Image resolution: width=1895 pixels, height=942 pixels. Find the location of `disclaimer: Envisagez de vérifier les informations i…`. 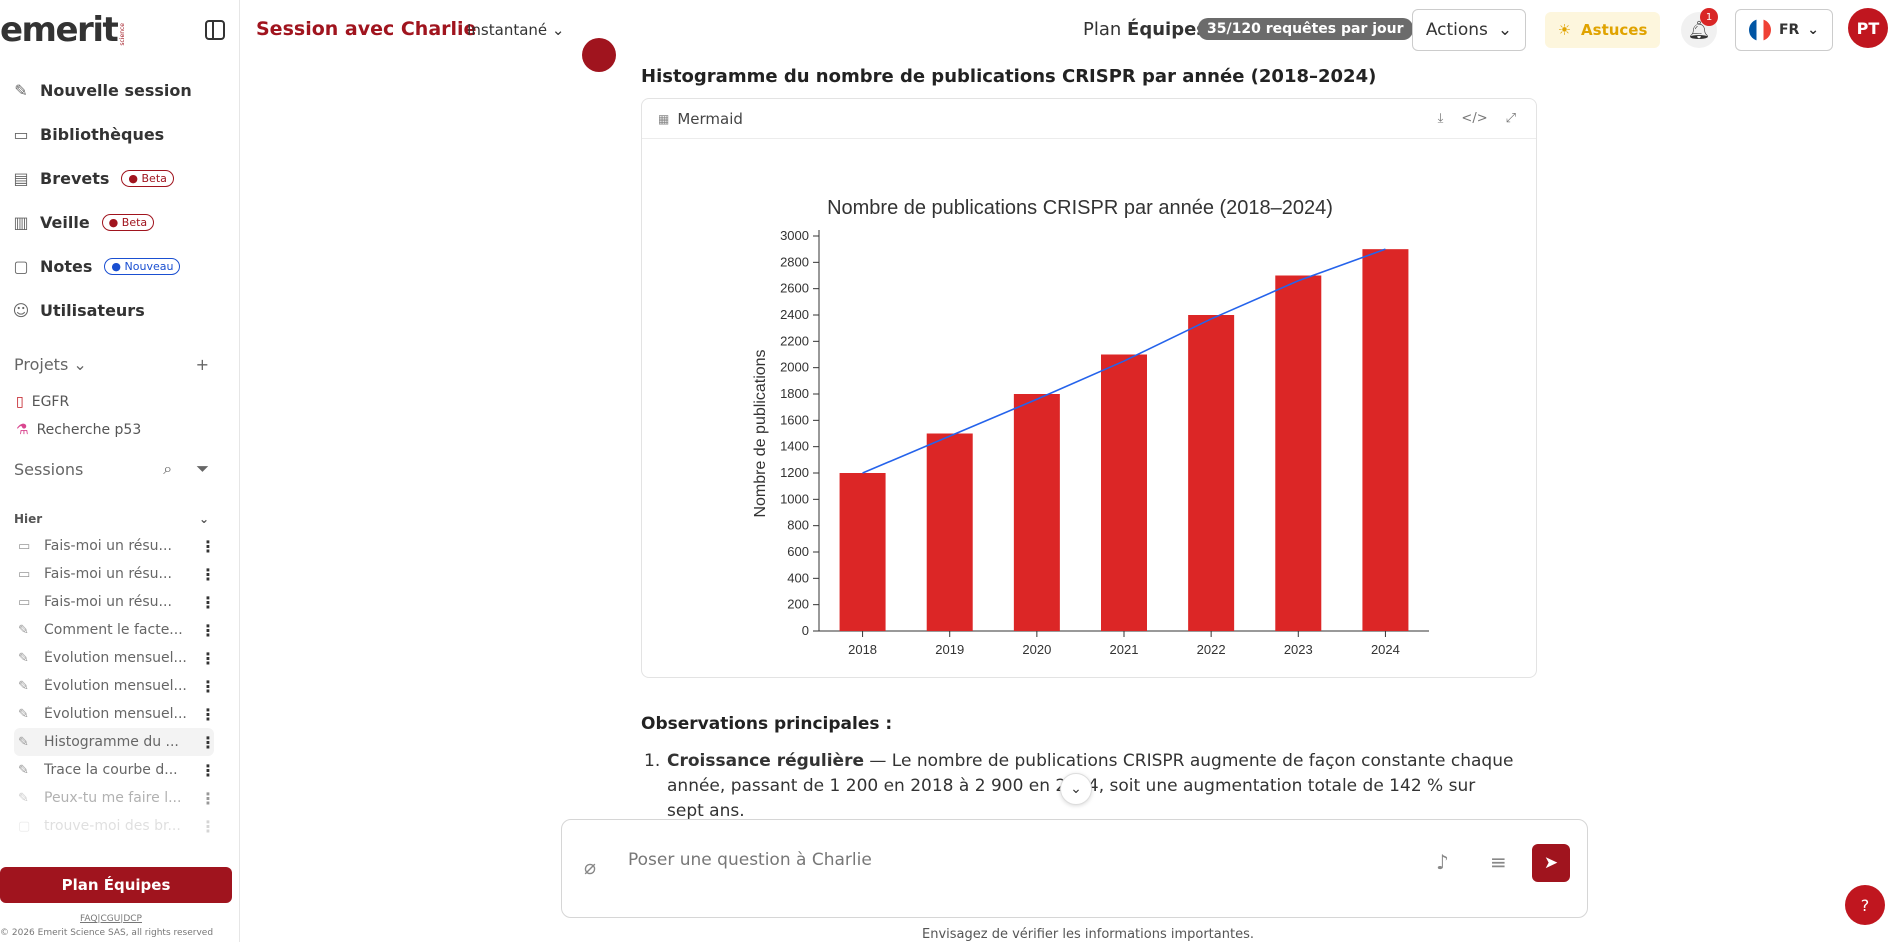

disclaimer: Envisagez de vérifier les informations i… is located at coordinates (1088, 934).